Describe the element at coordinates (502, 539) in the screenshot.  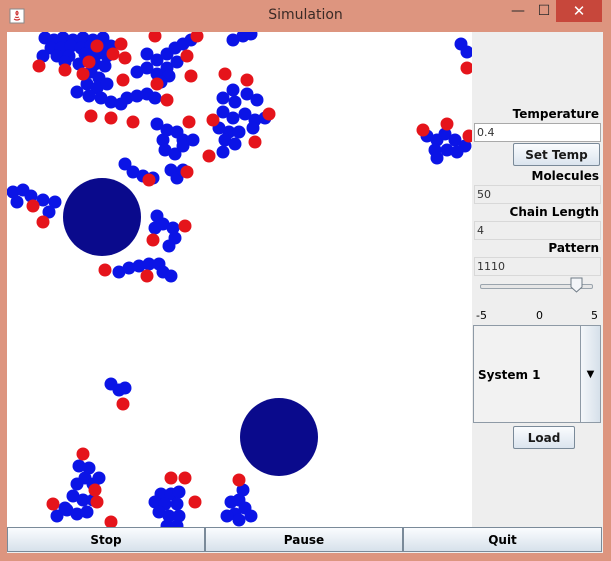
I see `quit-button: Quit` at that location.